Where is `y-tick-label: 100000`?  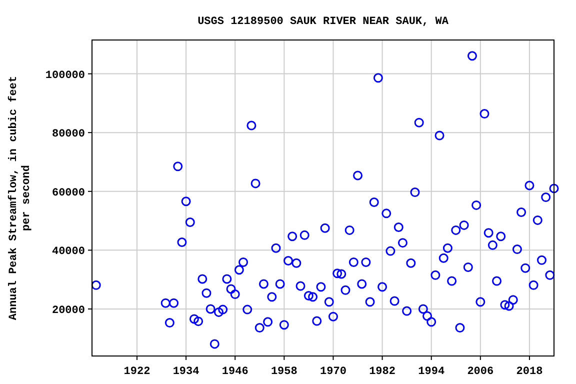
y-tick-label: 100000 is located at coordinates (65, 76).